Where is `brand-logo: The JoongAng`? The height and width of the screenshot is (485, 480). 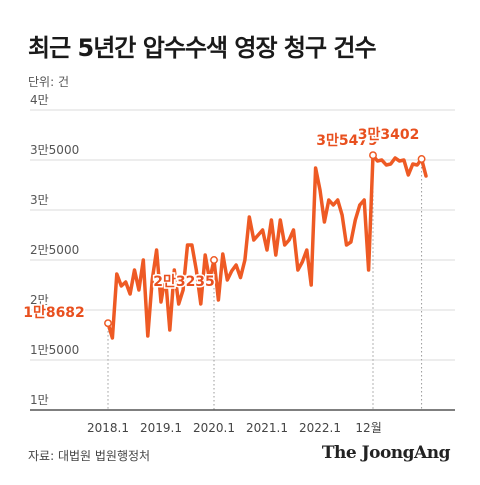 brand-logo: The JoongAng is located at coordinates (386, 453).